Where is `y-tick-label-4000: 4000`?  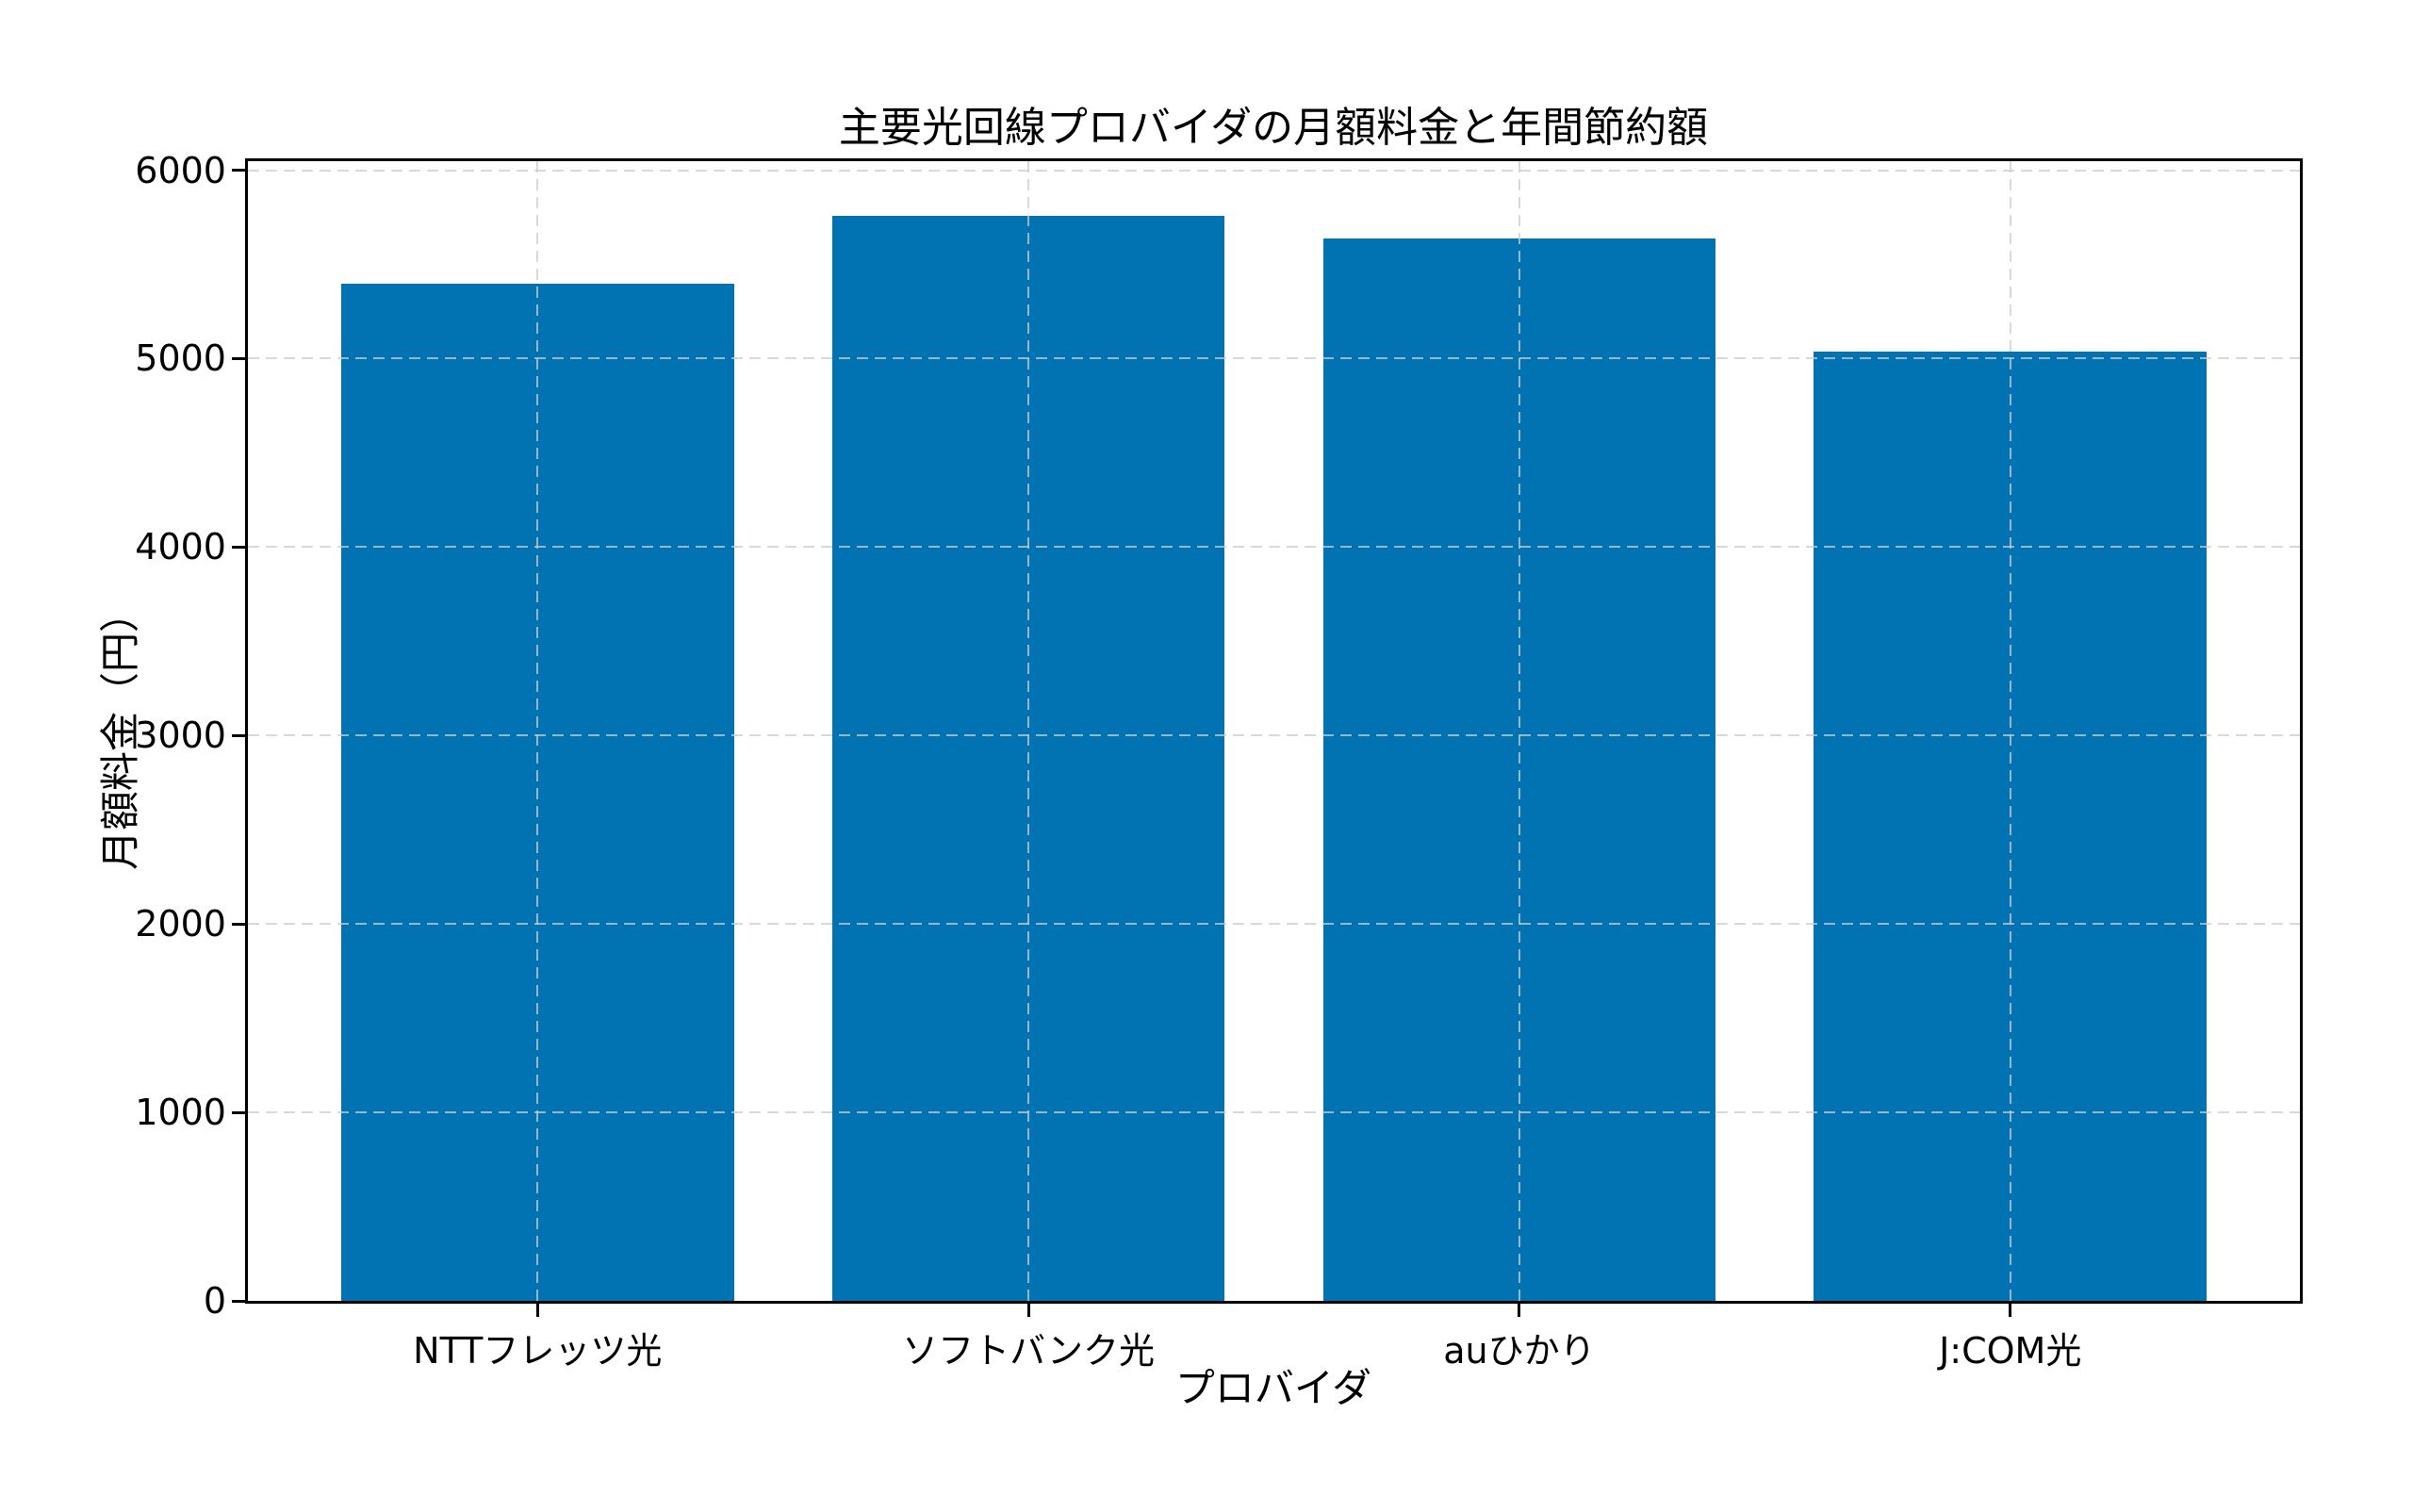 y-tick-label-4000: 4000 is located at coordinates (180, 547).